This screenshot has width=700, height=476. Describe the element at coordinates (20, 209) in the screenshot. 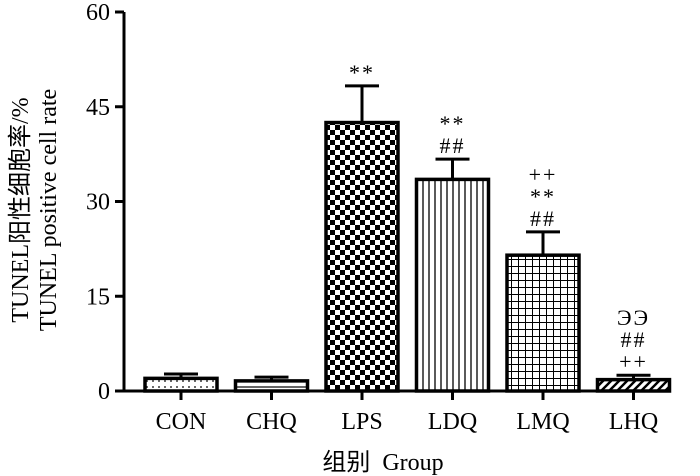

I see `y-axis-title-cn: TUNEL阳性细胞率/%` at that location.